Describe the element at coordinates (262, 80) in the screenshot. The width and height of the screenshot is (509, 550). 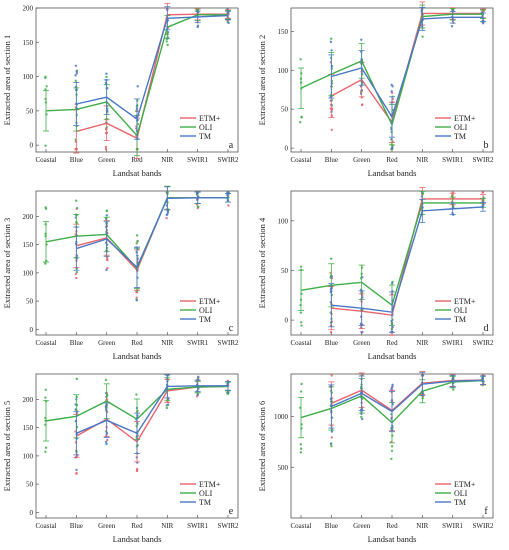
I see `y-axis-label: Extracted area of section 2` at that location.